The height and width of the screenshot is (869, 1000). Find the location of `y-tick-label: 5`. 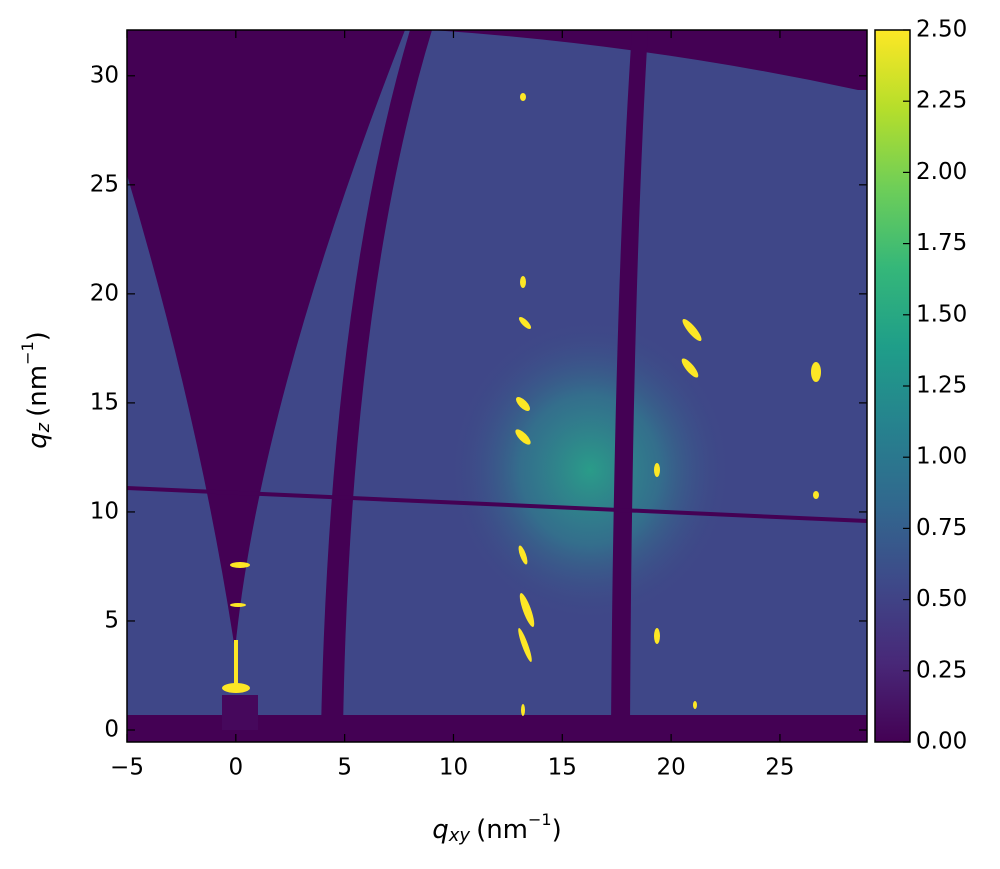

y-tick-label: 5 is located at coordinates (111, 620).